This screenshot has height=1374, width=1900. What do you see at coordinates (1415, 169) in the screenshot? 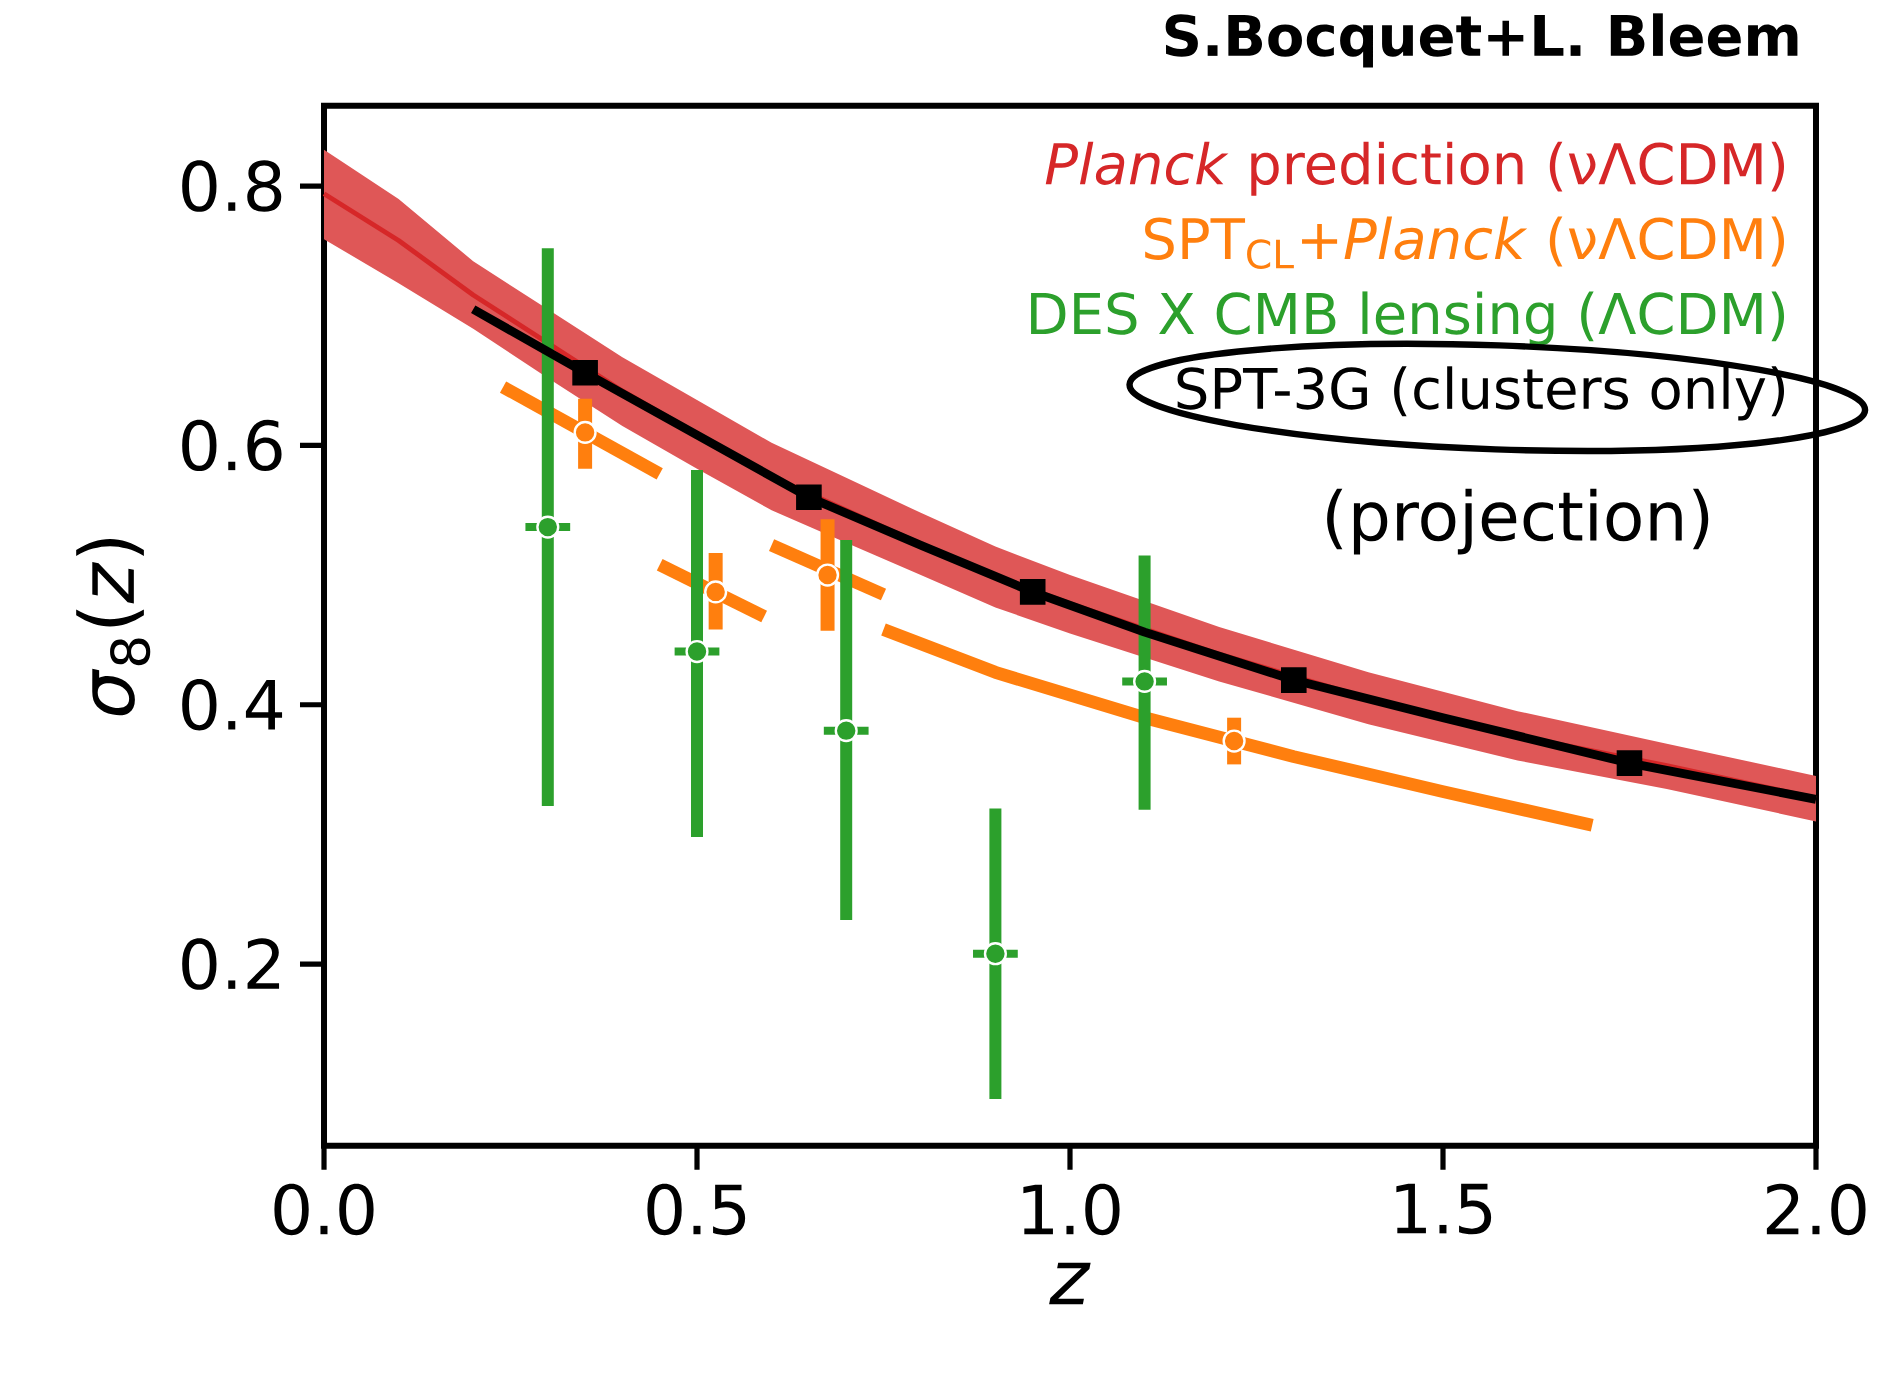
I see `text: Planck prediction (νΛCDM)` at bounding box center [1415, 169].